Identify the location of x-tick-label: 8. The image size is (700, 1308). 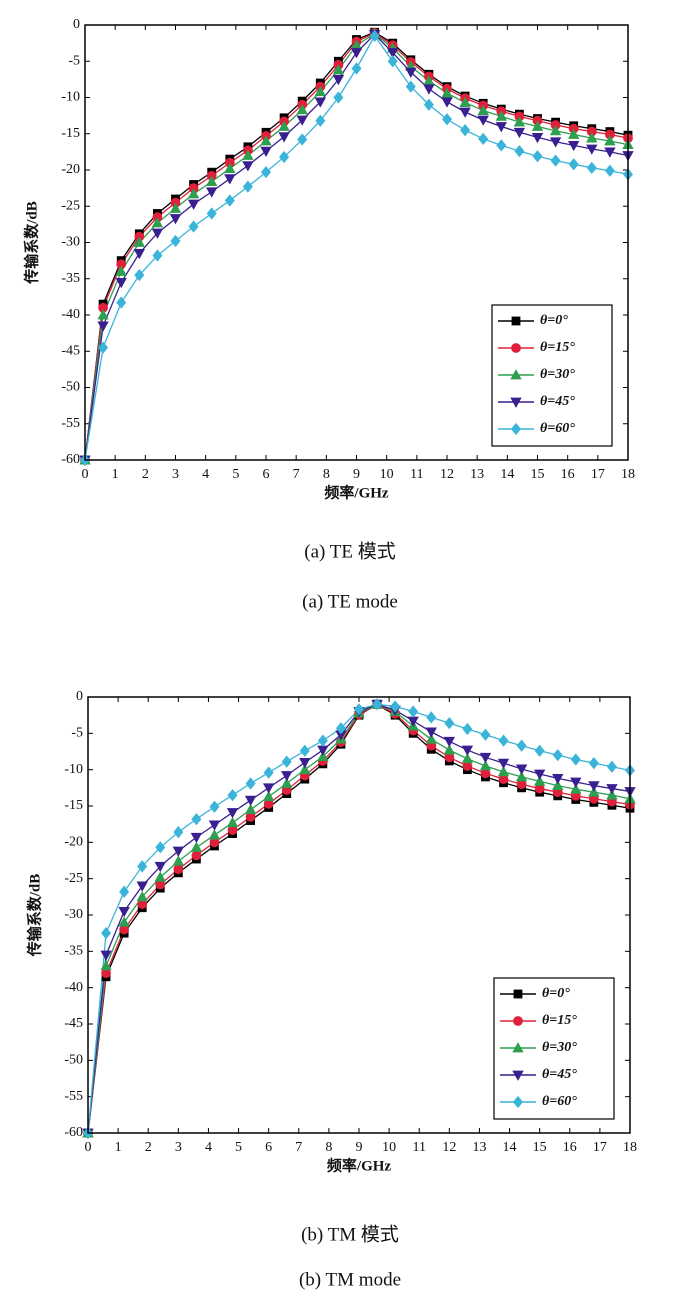
(328, 1147).